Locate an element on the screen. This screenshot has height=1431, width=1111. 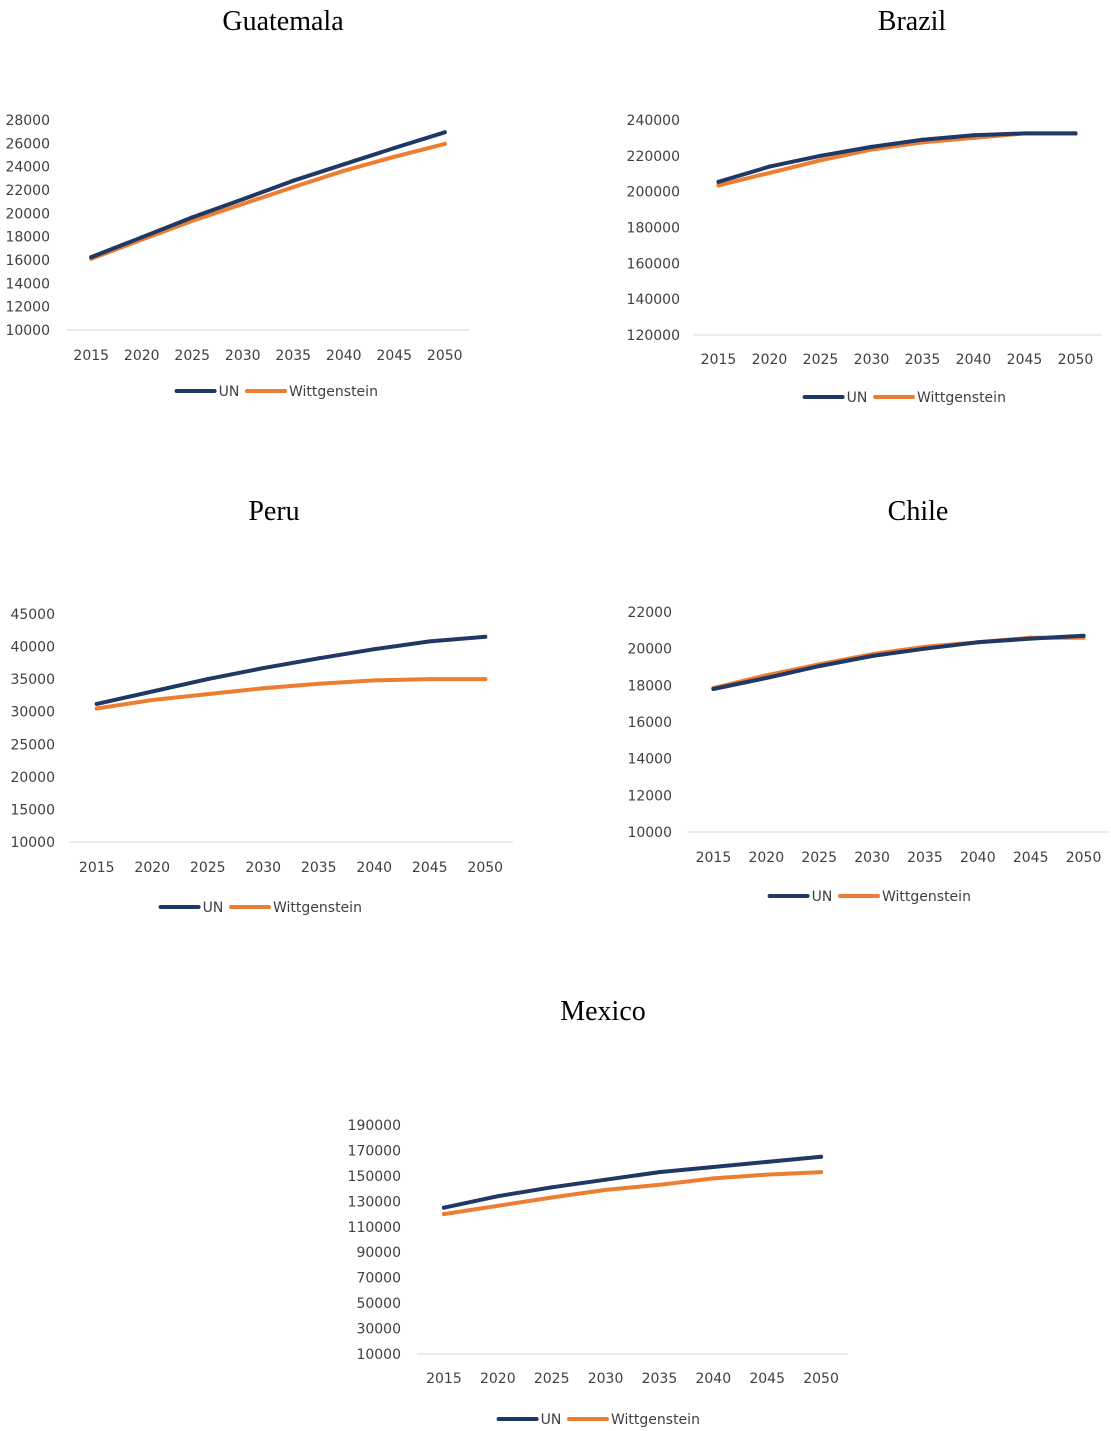
chart-title: Brazil is located at coordinates (912, 21).